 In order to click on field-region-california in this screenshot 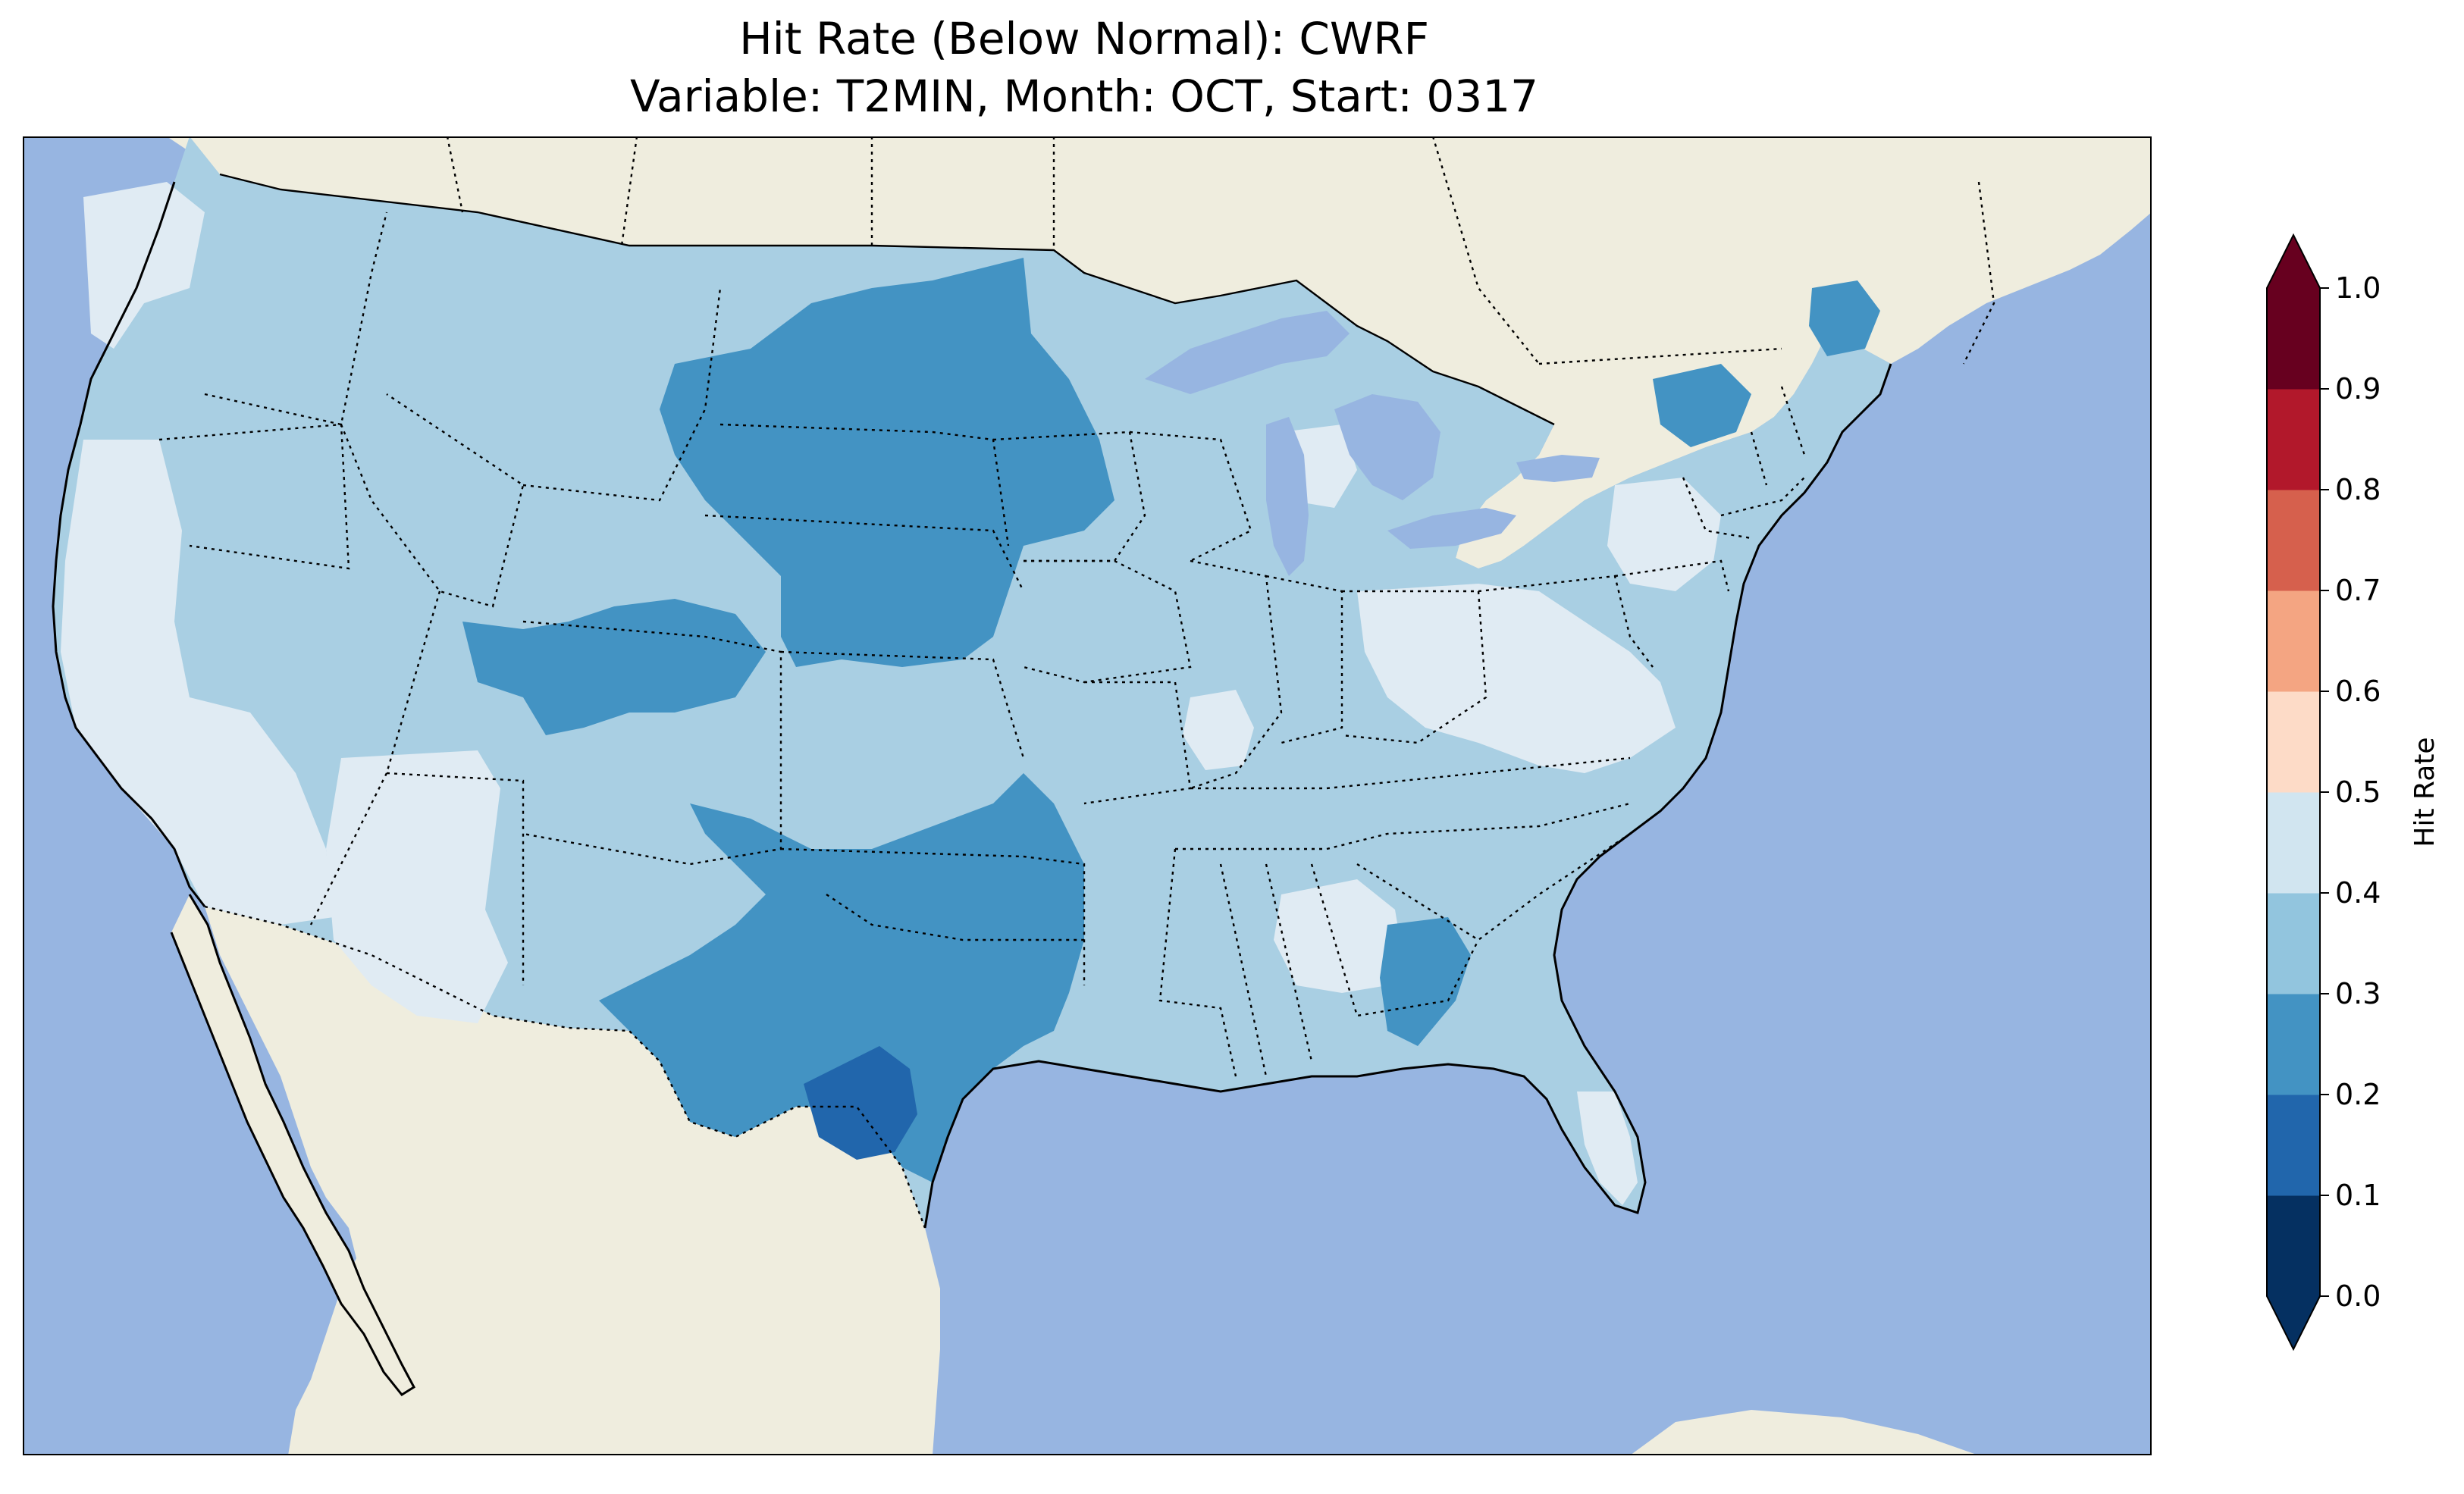, I will do `click(197, 682)`.